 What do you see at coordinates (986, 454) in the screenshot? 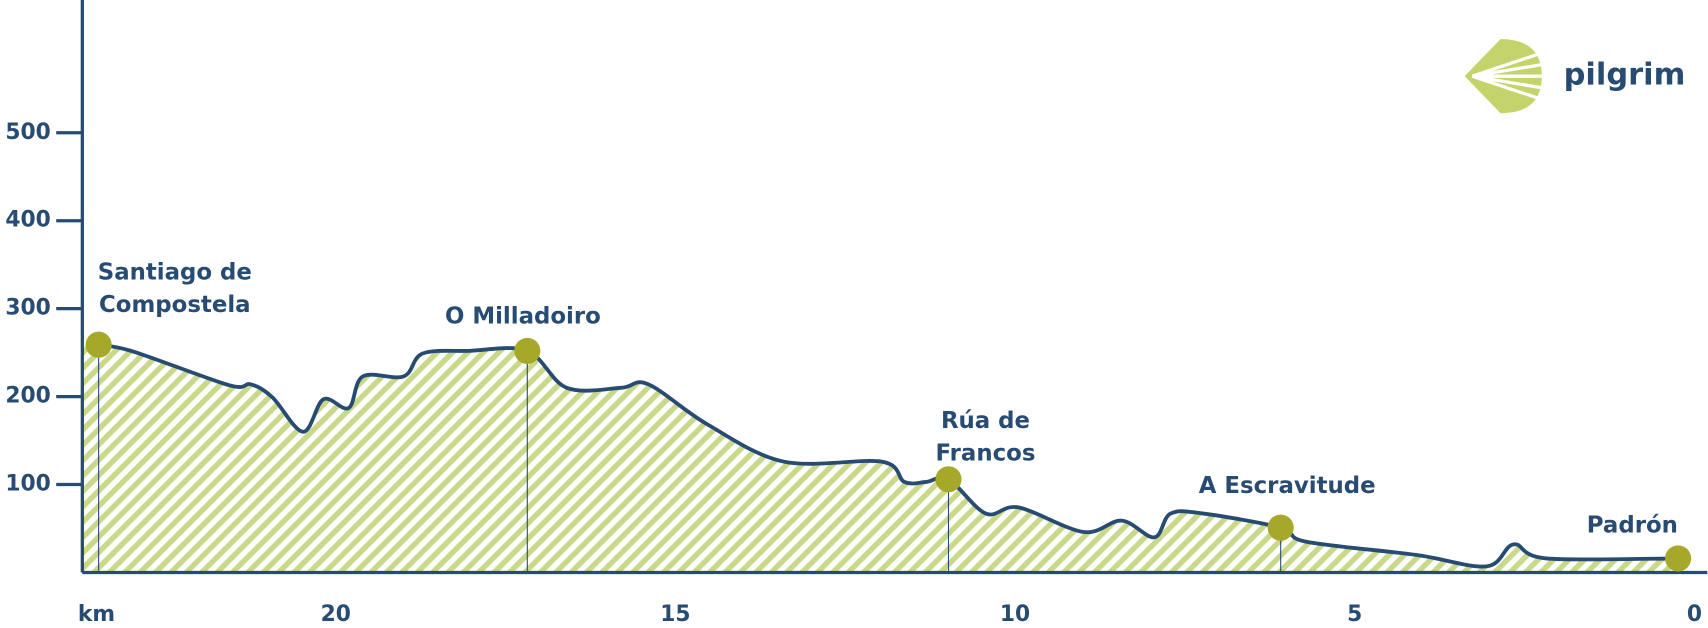
I see `town-label: Francos` at bounding box center [986, 454].